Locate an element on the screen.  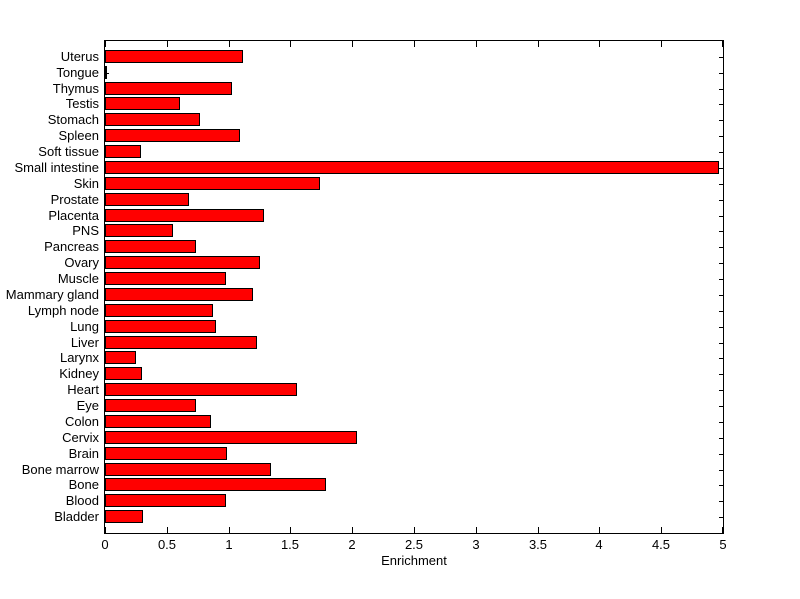
category-label: Cervix is located at coordinates (80, 437).